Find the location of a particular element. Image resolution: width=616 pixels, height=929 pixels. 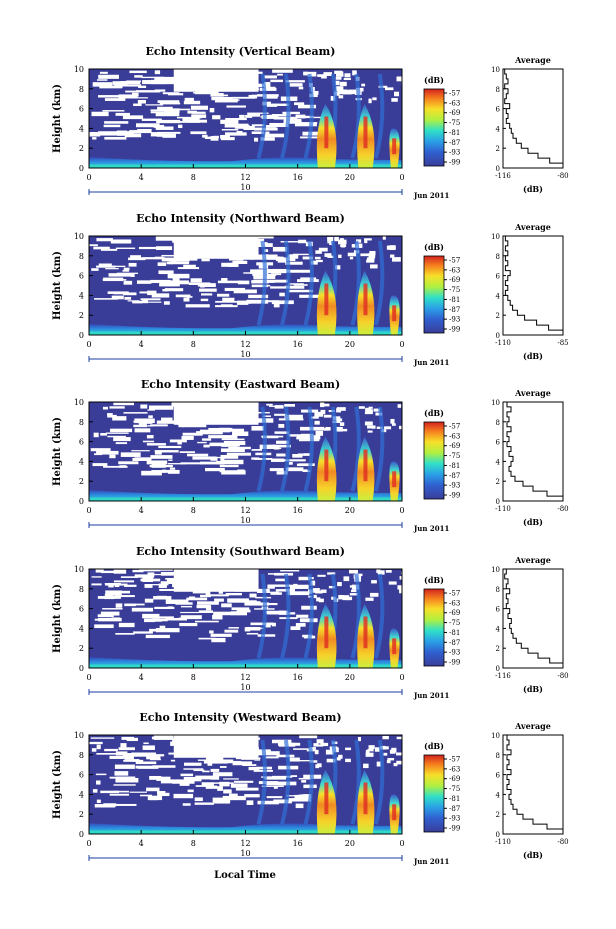

convective-streak is located at coordinates (261, 283).